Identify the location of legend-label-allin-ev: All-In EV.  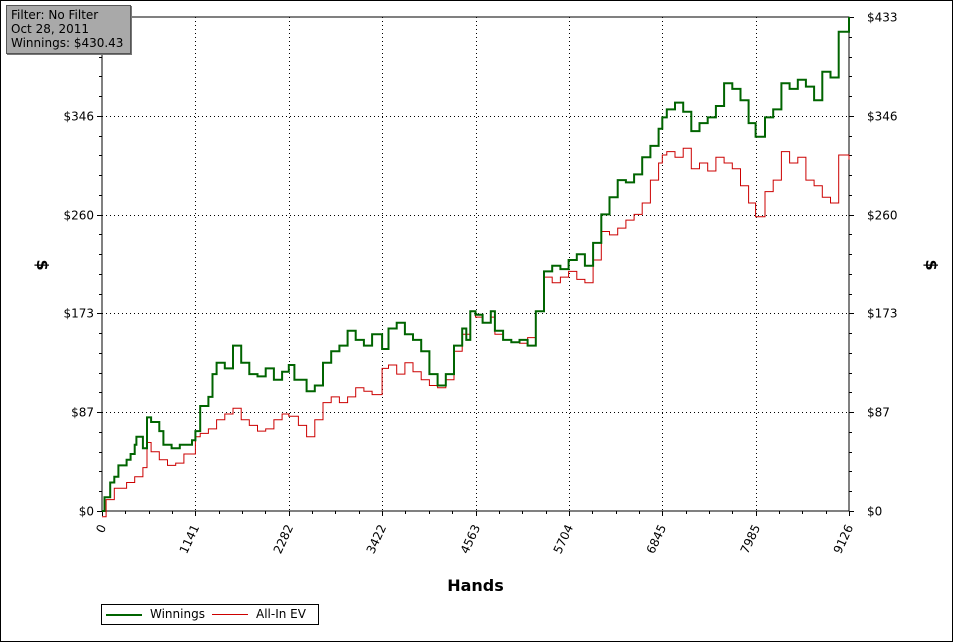
(281, 614).